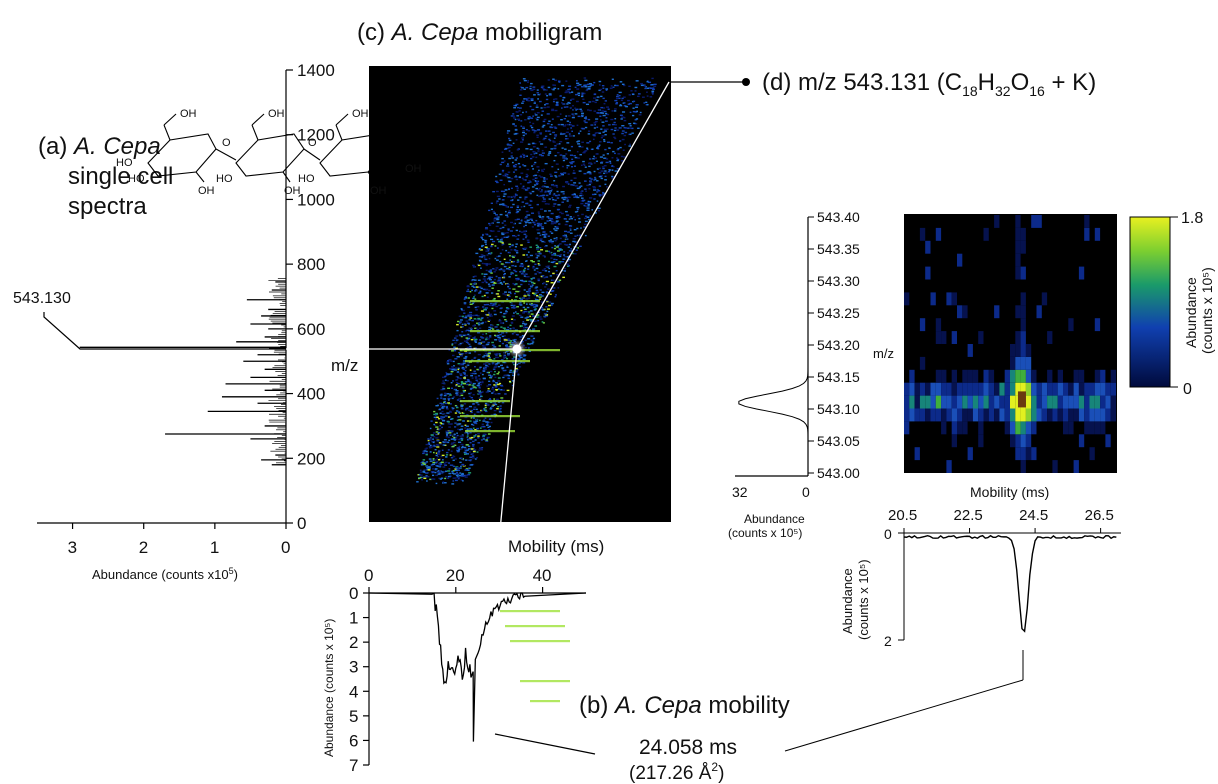 The width and height of the screenshot is (1218, 784). I want to click on panel-d-mz-tick-label: 543.40, so click(838, 217).